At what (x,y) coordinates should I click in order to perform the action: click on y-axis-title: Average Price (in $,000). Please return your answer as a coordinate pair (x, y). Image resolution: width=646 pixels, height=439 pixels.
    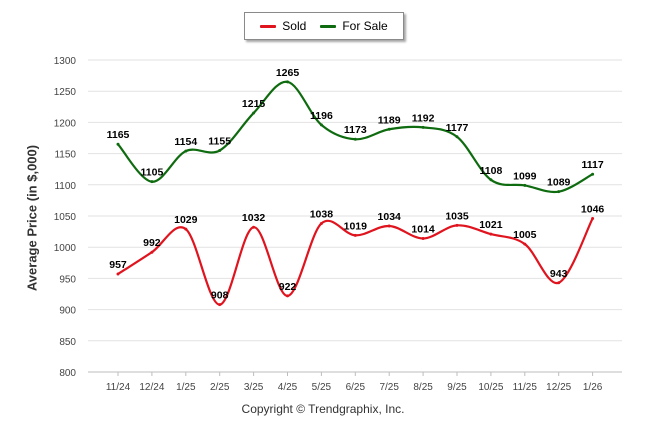
    Looking at the image, I should click on (32, 218).